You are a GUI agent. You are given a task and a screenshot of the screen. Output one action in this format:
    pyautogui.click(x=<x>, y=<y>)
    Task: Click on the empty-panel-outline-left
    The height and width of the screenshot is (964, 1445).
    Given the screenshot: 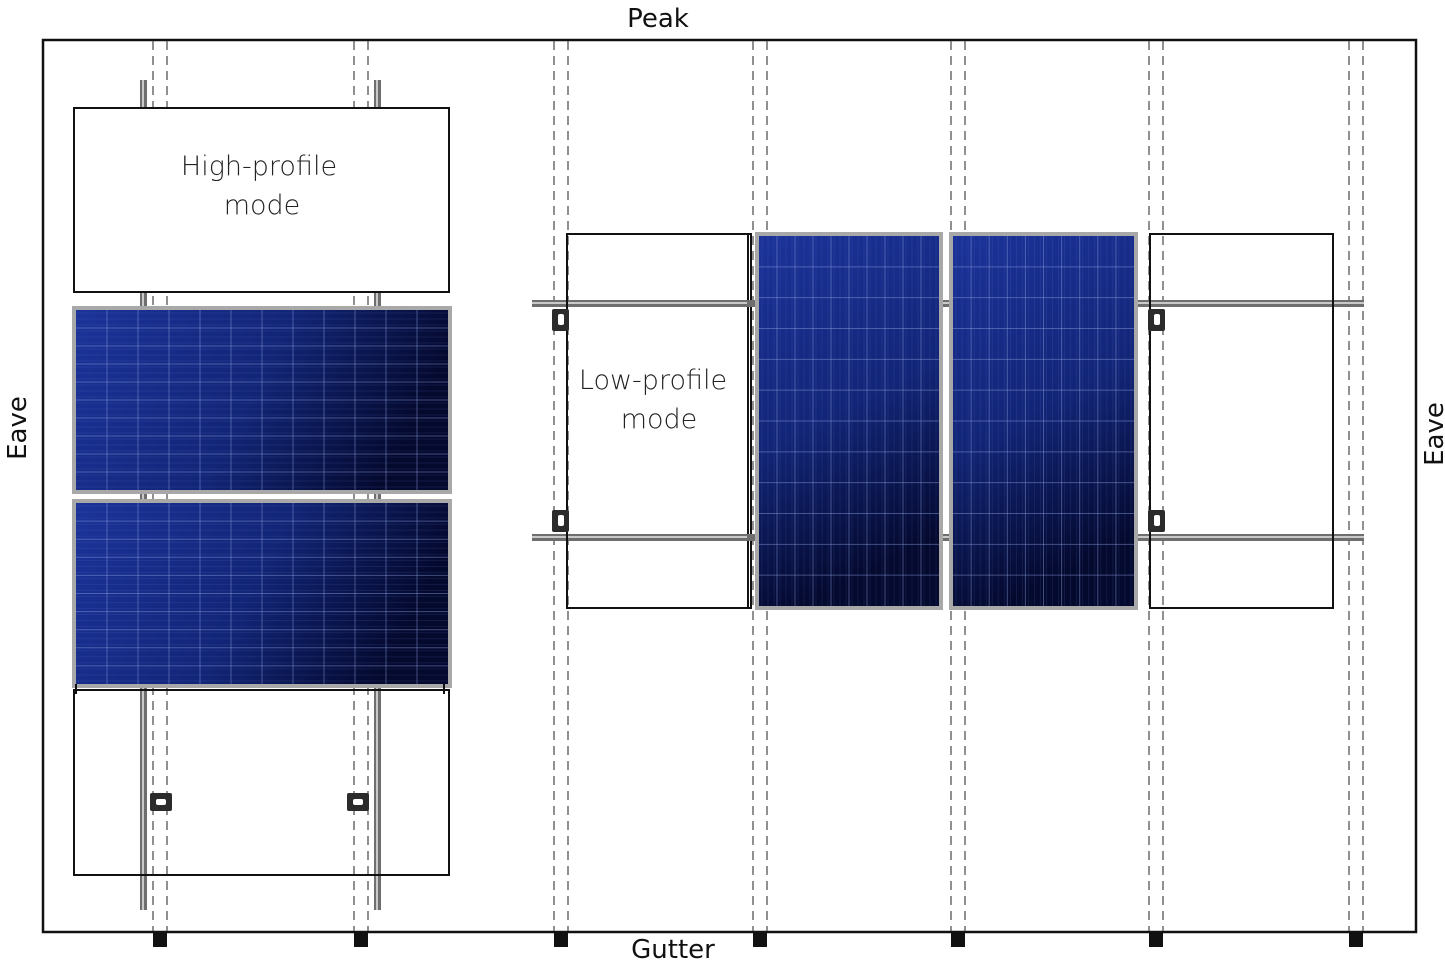 What is the action you would take?
    pyautogui.click(x=659, y=421)
    